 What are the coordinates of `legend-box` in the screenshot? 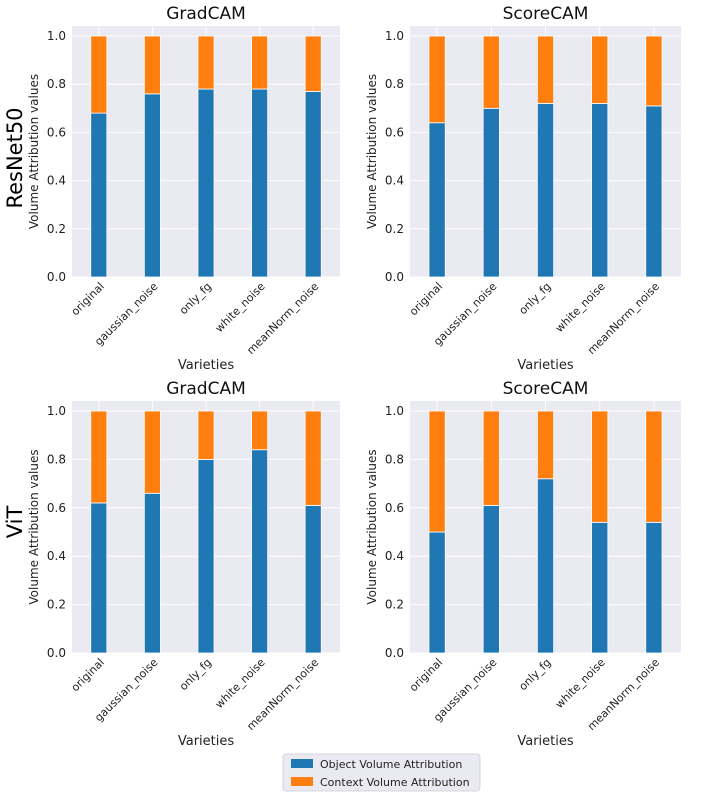 It's located at (381, 772).